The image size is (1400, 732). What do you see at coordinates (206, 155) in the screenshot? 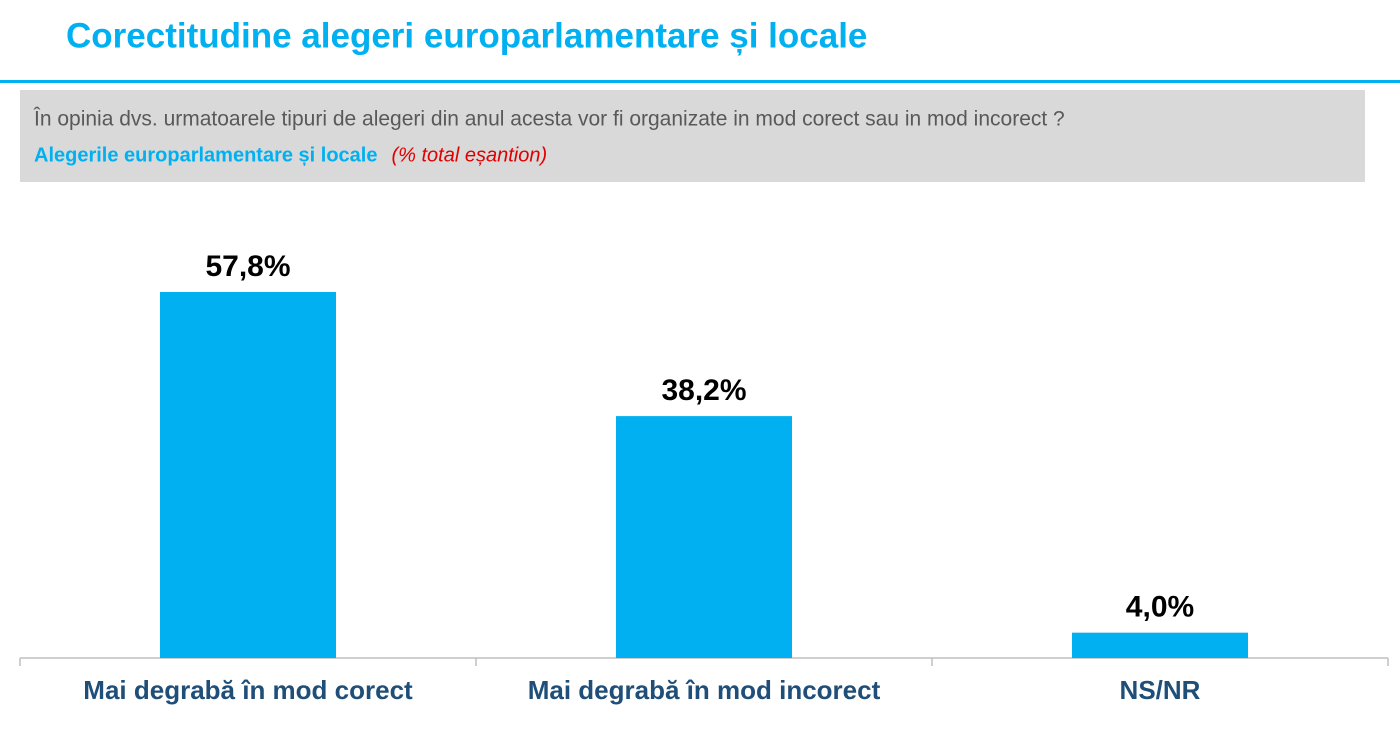
I see `subject: Alegerile europarlamentare și locale` at bounding box center [206, 155].